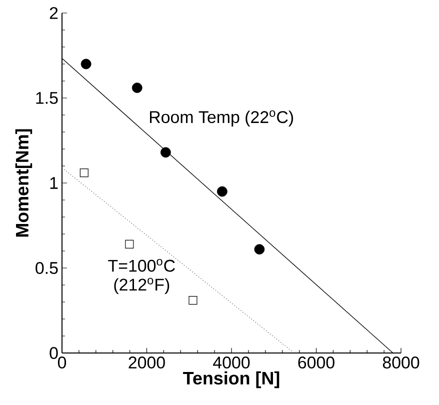 The image size is (439, 405). Describe the element at coordinates (222, 118) in the screenshot. I see `series-label: Room Temp (22$^{o}$C)` at that location.